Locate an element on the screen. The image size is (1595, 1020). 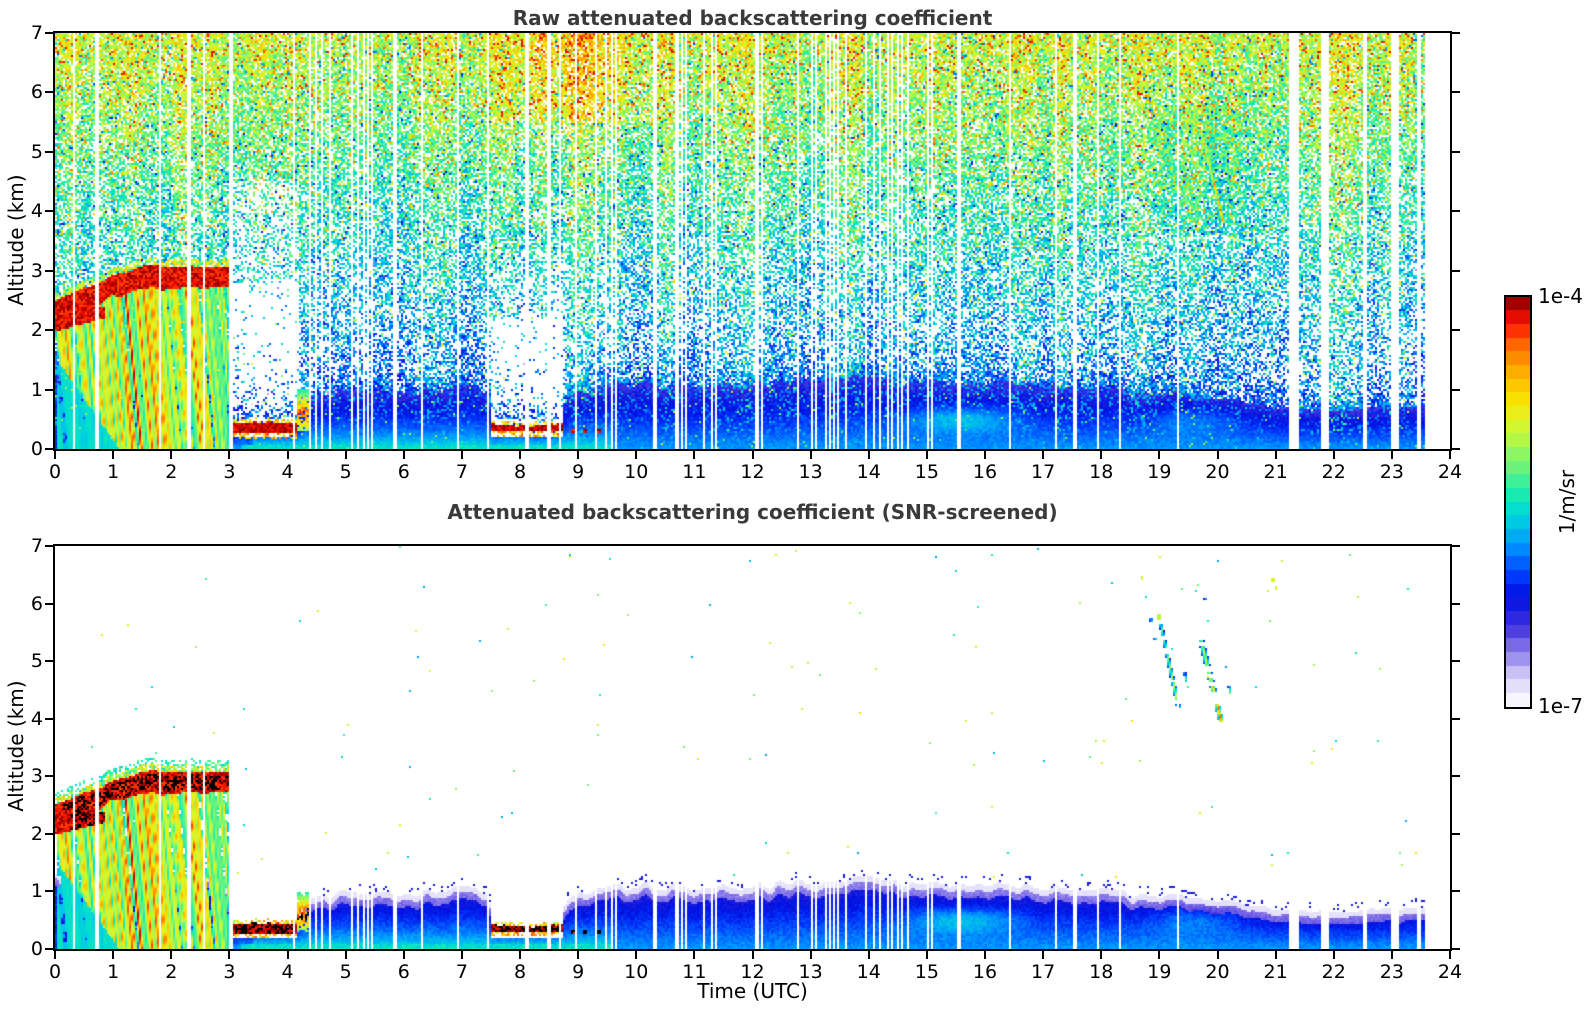
x-tick-label: 13 is located at coordinates (810, 972).